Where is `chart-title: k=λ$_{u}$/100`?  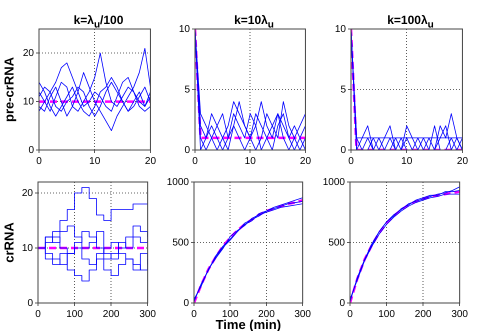 chart-title: k=λ$_{u}$/100 is located at coordinates (98, 21).